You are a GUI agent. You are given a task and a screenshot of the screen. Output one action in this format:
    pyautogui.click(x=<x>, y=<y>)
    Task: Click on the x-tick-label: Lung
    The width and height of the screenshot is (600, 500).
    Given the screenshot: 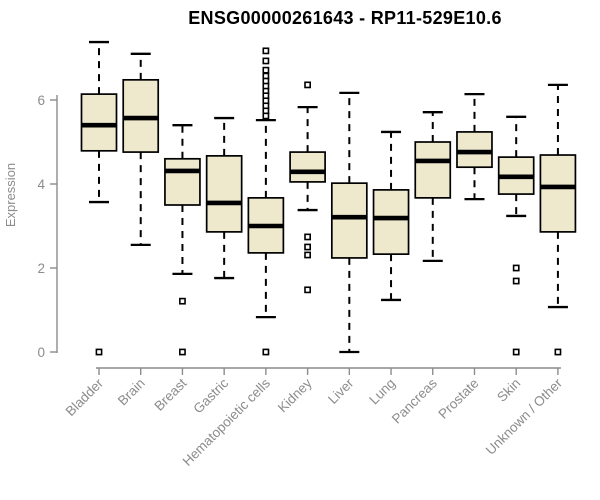 What is the action you would take?
    pyautogui.click(x=382, y=392)
    